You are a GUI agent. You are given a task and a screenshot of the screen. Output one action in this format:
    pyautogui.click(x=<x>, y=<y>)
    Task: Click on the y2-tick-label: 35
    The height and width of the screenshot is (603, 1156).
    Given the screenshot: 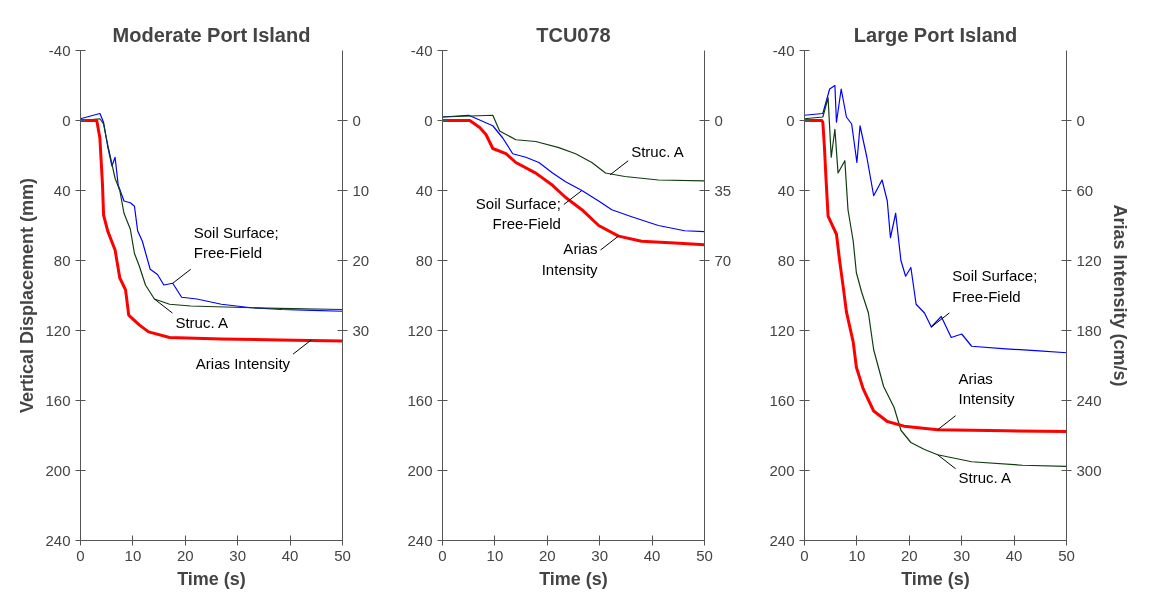 What is the action you would take?
    pyautogui.click(x=723, y=190)
    